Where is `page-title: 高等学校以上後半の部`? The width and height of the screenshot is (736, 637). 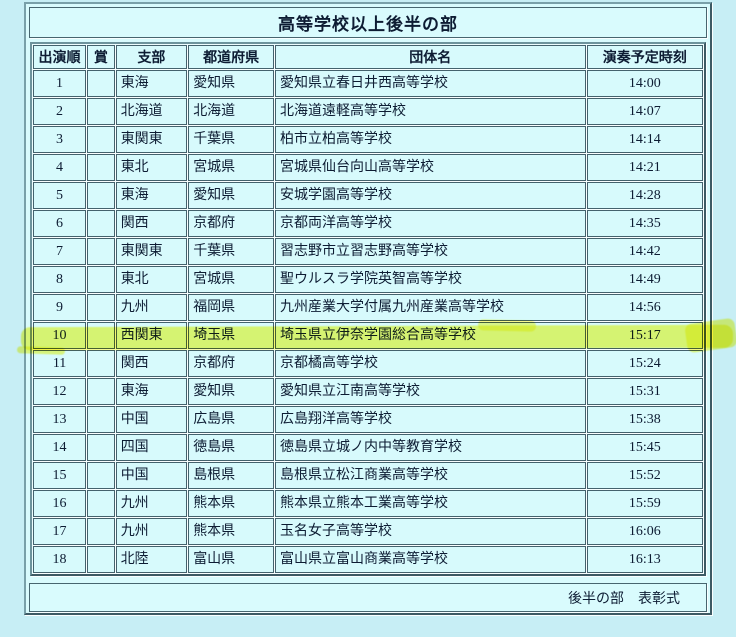 page-title: 高等学校以上後半の部 is located at coordinates (368, 22).